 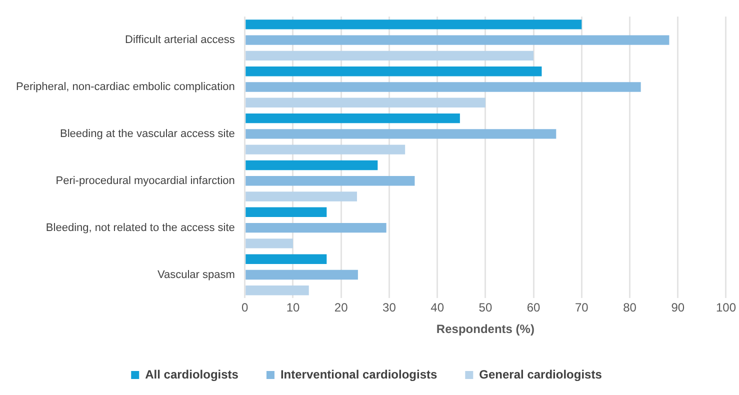 I want to click on y-tick-label: Peripheral, non-cardiac embolic complication, so click(x=125, y=87).